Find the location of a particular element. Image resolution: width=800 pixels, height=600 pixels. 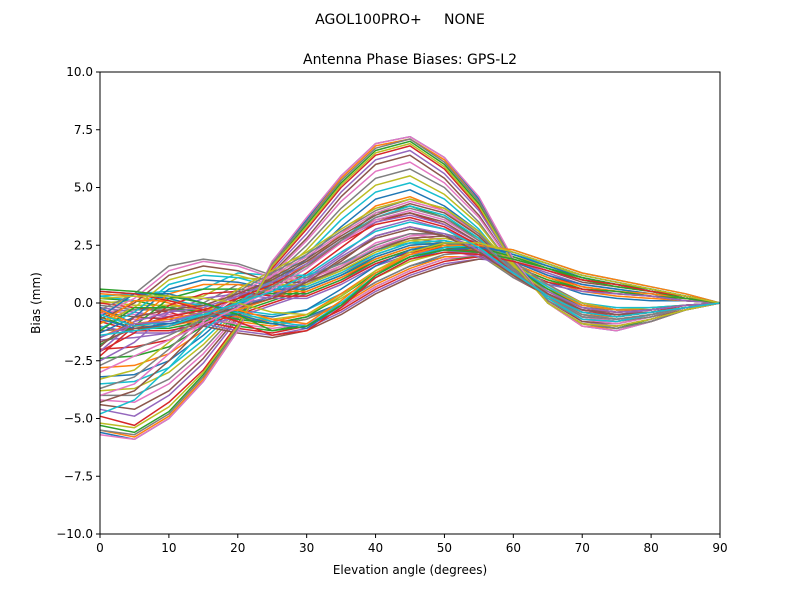

figure-suptitle: AGOL100PRO+ NONE is located at coordinates (400, 20).